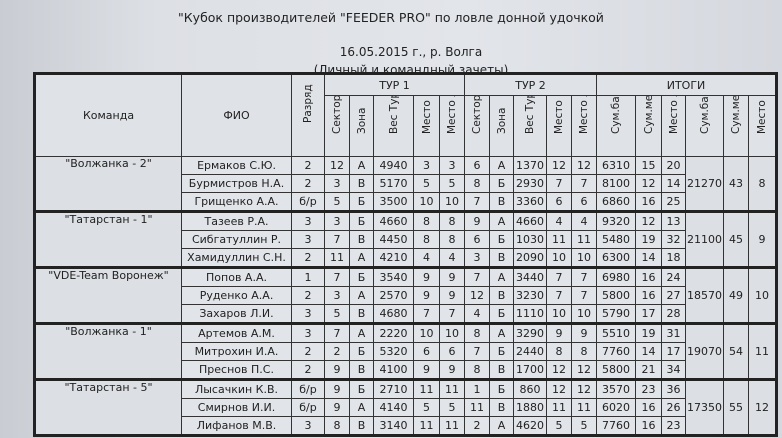 This screenshot has width=782, height=438. What do you see at coordinates (108, 239) in the screenshot?
I see `team-name: "Татарстан - 1"` at bounding box center [108, 239].